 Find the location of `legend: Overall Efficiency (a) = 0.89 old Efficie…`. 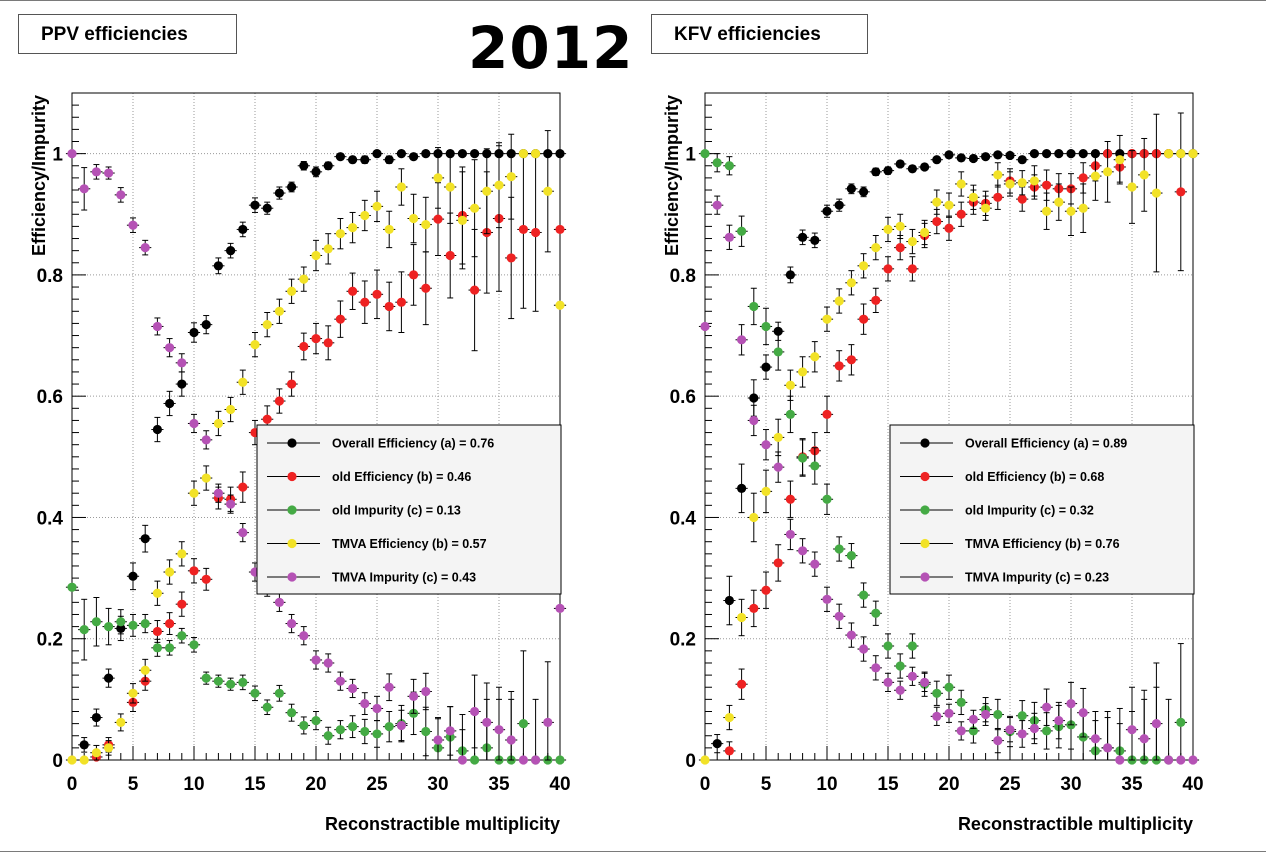

legend: Overall Efficiency (a) = 0.89 old Efficie… is located at coordinates (1042, 509).